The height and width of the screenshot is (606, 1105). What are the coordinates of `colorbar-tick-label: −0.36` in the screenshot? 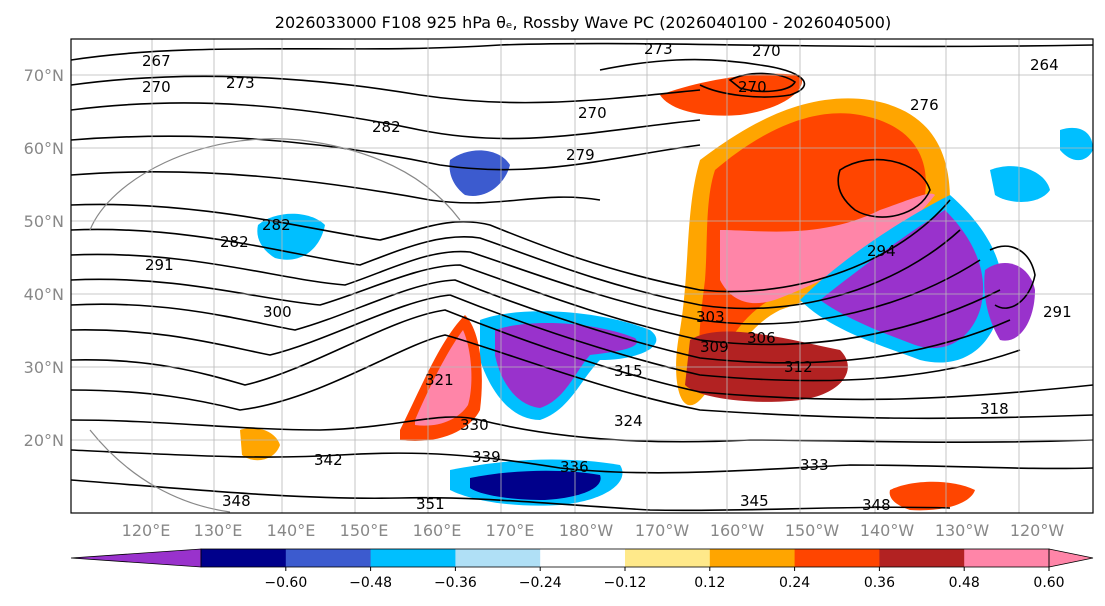 It's located at (455, 583).